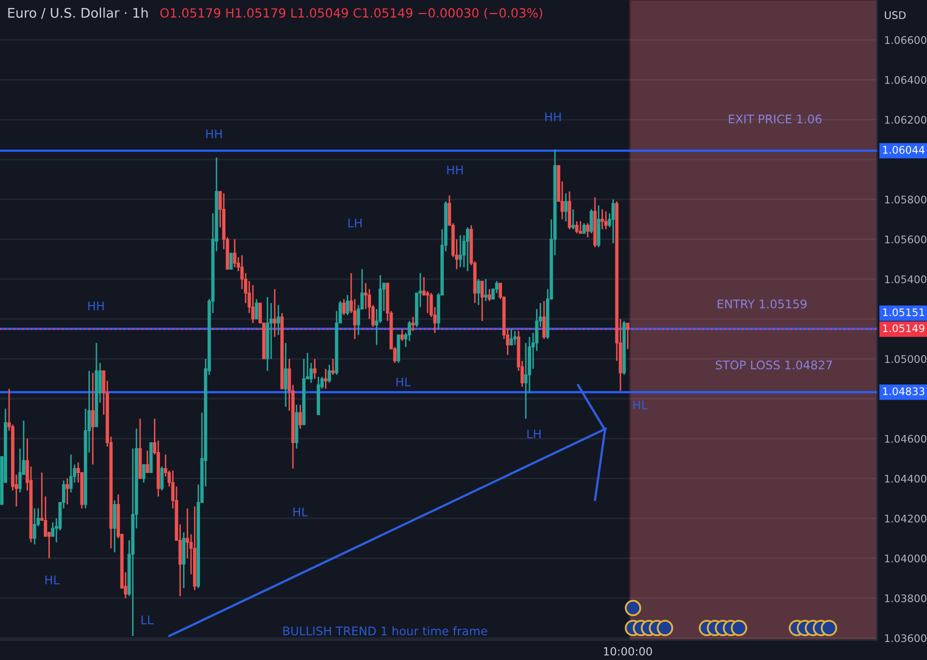 The image size is (927, 660). What do you see at coordinates (774, 365) in the screenshot?
I see `annotation: STOP LOSS 1.04827` at bounding box center [774, 365].